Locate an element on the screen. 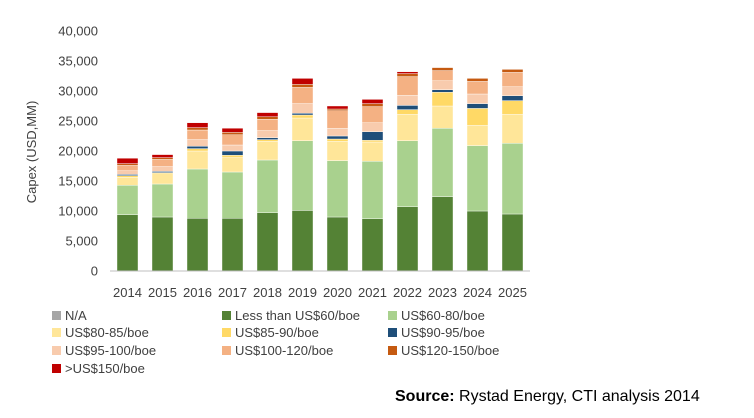 The width and height of the screenshot is (754, 418). x-tick-label: 2016 is located at coordinates (197, 292).